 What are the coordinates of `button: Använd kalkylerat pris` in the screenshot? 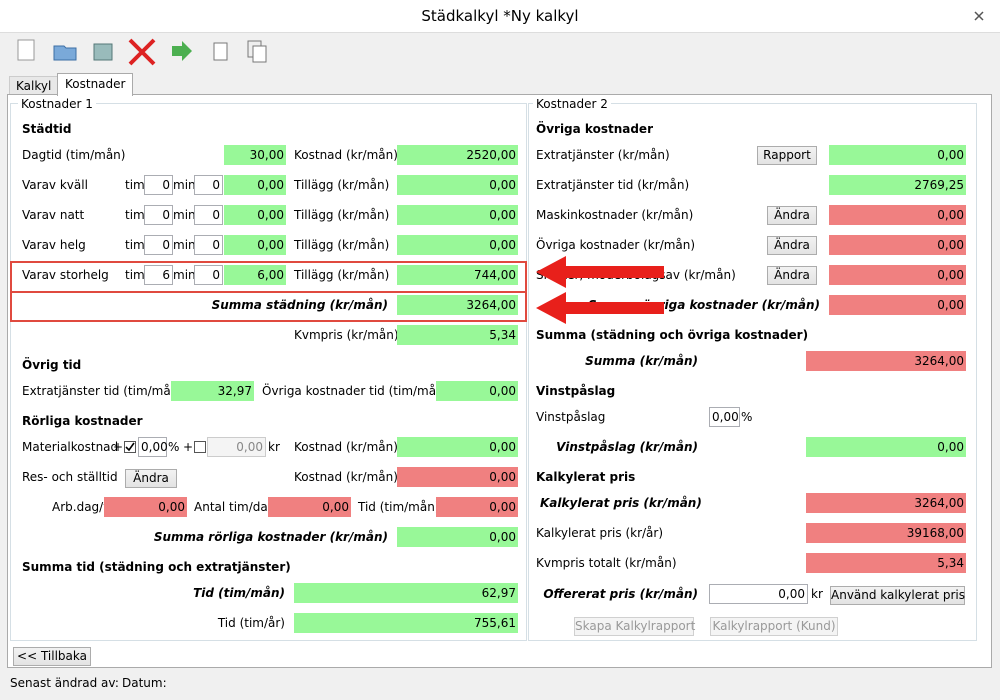 It's located at (897, 595).